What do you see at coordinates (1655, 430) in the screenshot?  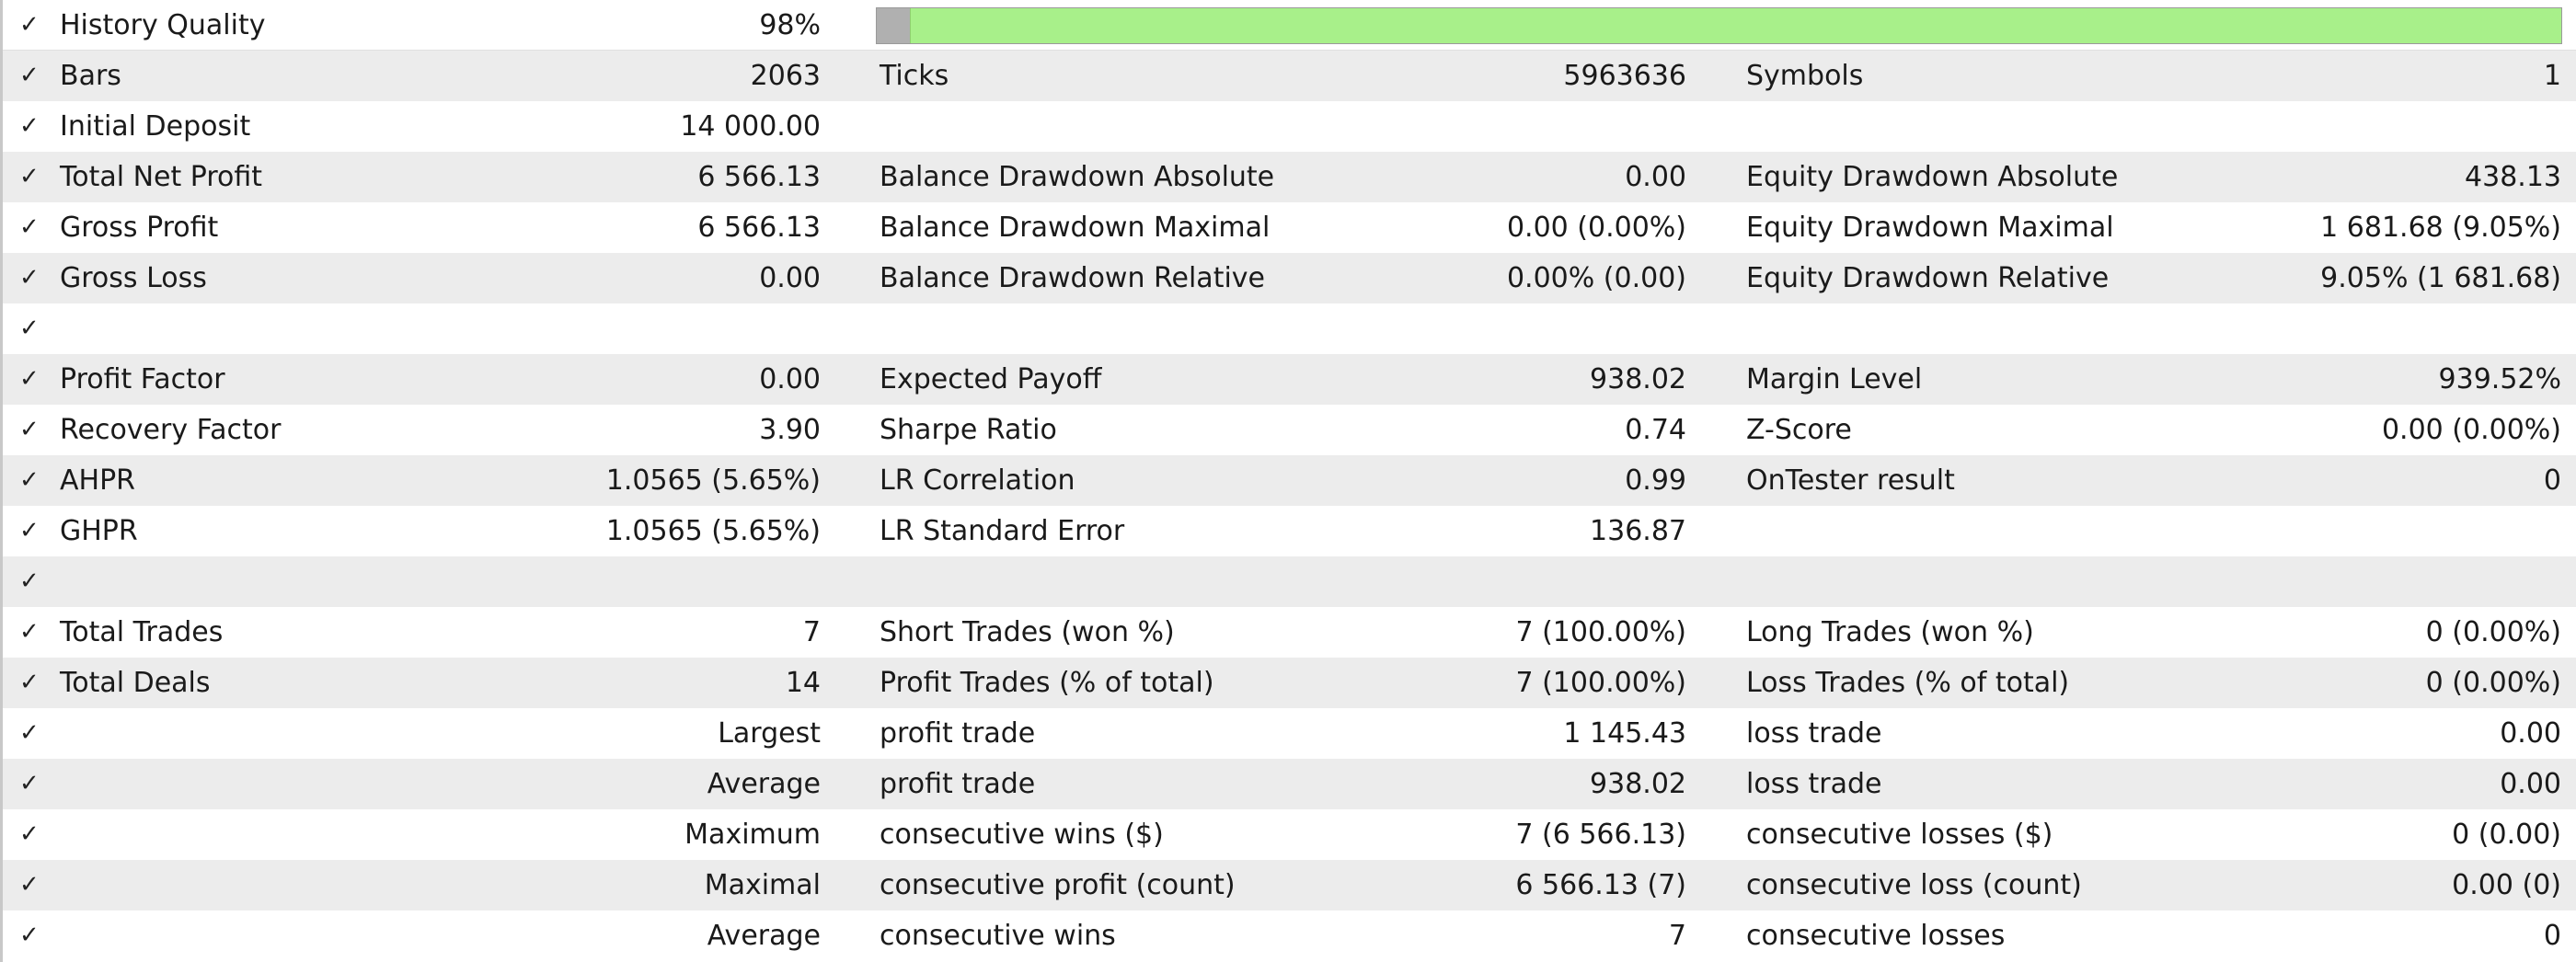 I see `row-value-col2: 0.74` at bounding box center [1655, 430].